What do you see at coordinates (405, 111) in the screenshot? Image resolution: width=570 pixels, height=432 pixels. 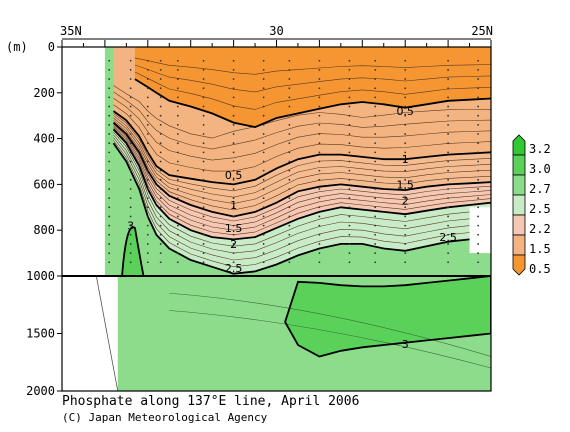 I see `contour-label: 0.5` at bounding box center [405, 111].